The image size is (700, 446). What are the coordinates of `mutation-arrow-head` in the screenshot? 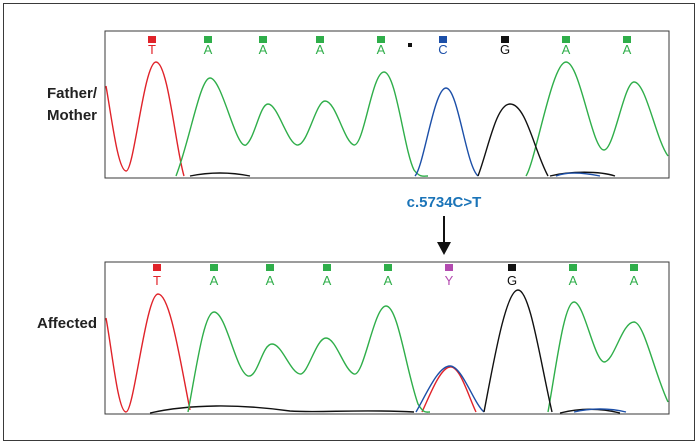 It's located at (444, 248).